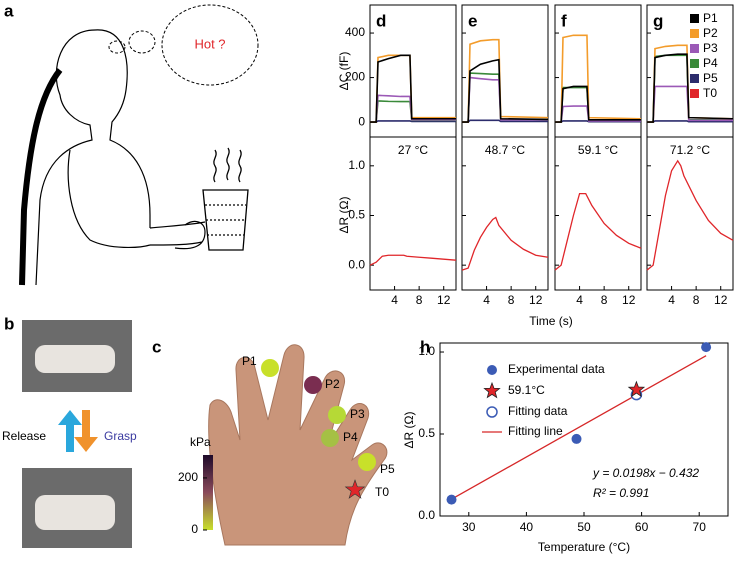 This screenshot has height=562, width=737. Describe the element at coordinates (598, 150) in the screenshot. I see `temperature-label: 59.1 °C` at that location.